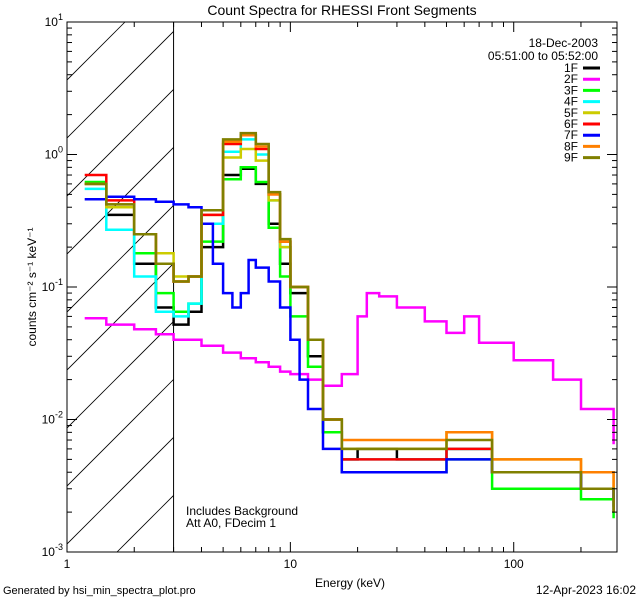  Describe the element at coordinates (571, 135) in the screenshot. I see `legend-label-7F: 7F` at that location.